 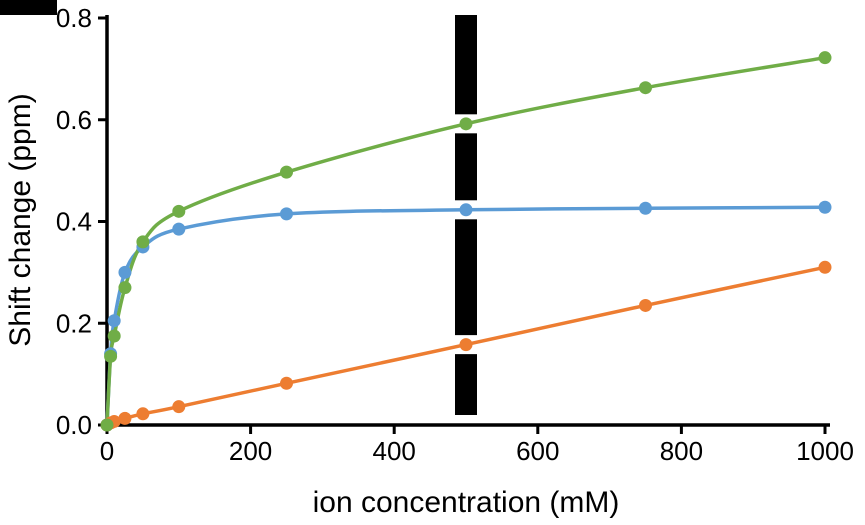 What do you see at coordinates (825, 451) in the screenshot?
I see `x-tick-label: 1000` at bounding box center [825, 451].